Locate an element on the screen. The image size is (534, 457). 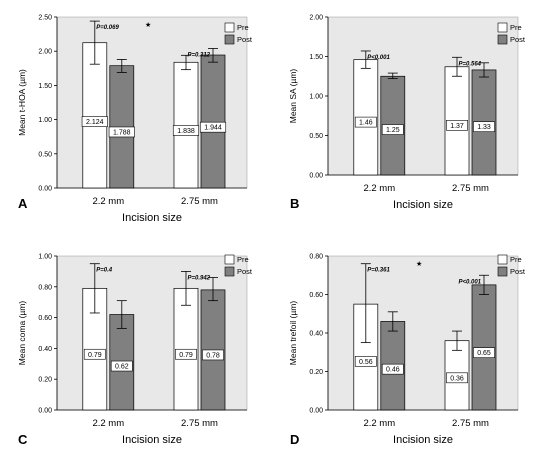
data-label: 0.56 is located at coordinates (366, 362).